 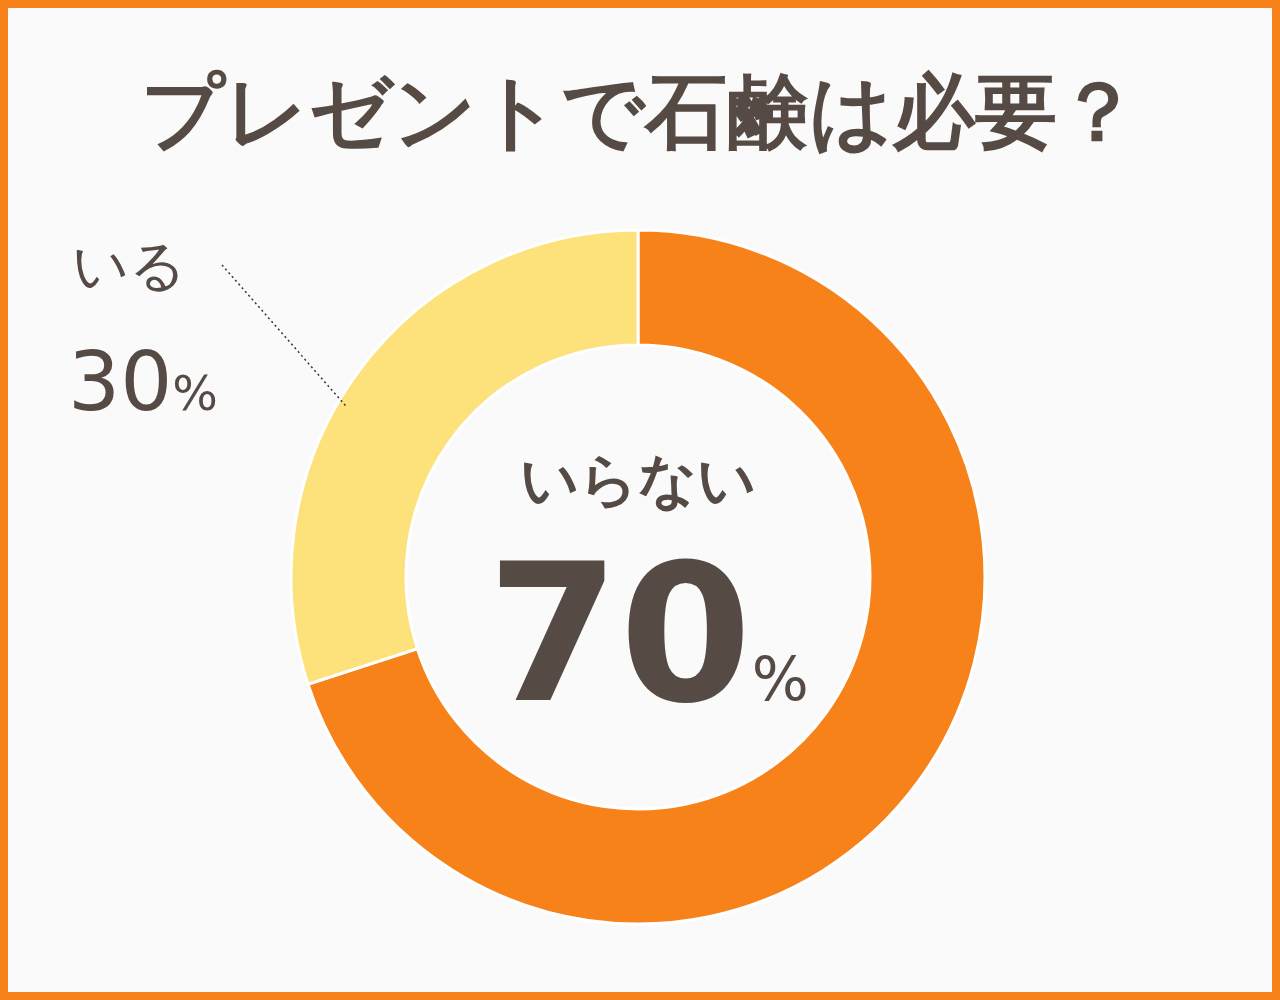 What do you see at coordinates (143, 381) in the screenshot?
I see `data-label: 30%` at bounding box center [143, 381].